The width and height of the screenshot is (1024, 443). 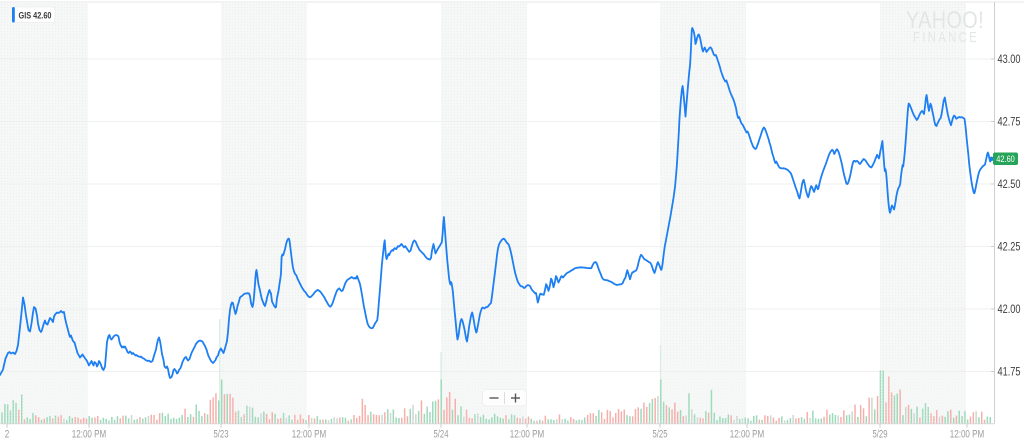 I want to click on svg-text: 5/24, so click(x=441, y=435).